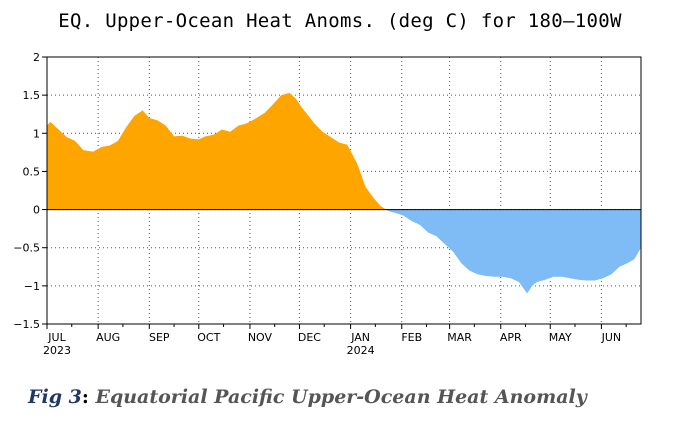 The width and height of the screenshot is (680, 421). Describe the element at coordinates (511, 337) in the screenshot. I see `x-tick-label: APR` at that location.